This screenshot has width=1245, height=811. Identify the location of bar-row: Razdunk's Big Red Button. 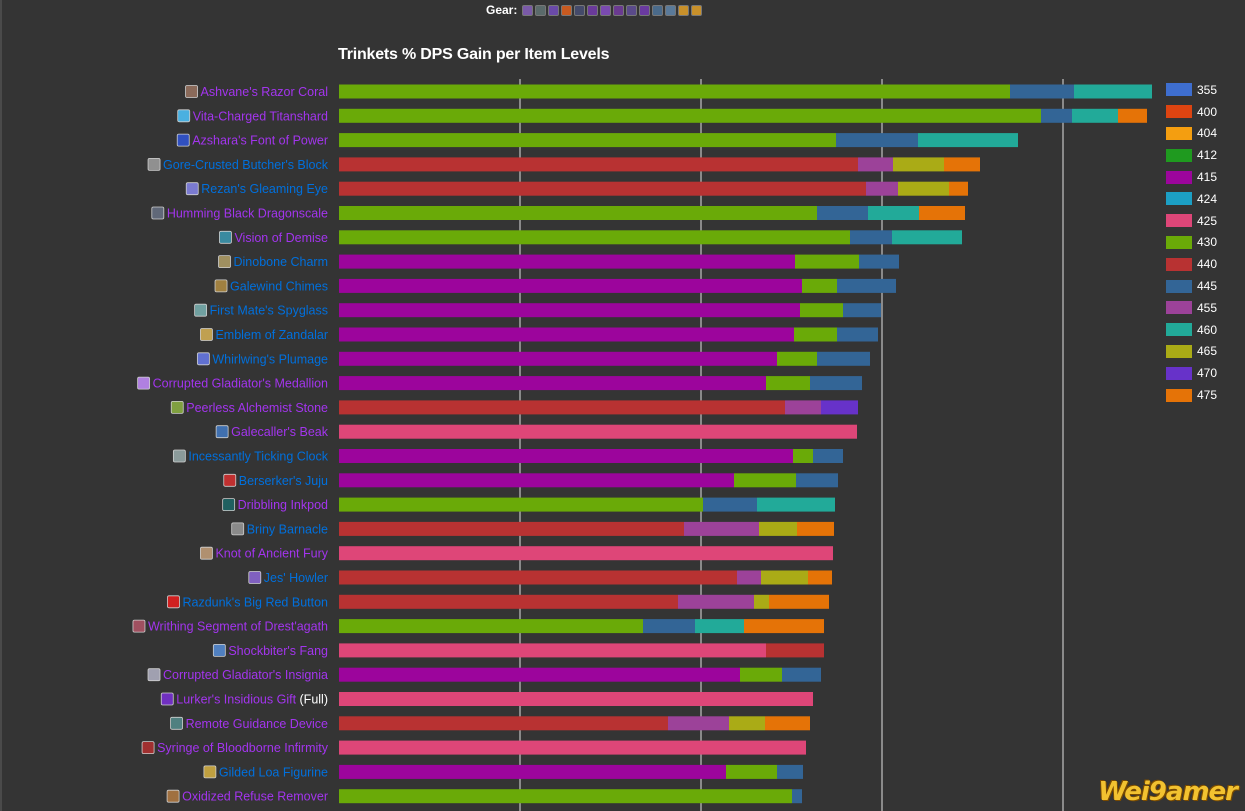
(498, 602).